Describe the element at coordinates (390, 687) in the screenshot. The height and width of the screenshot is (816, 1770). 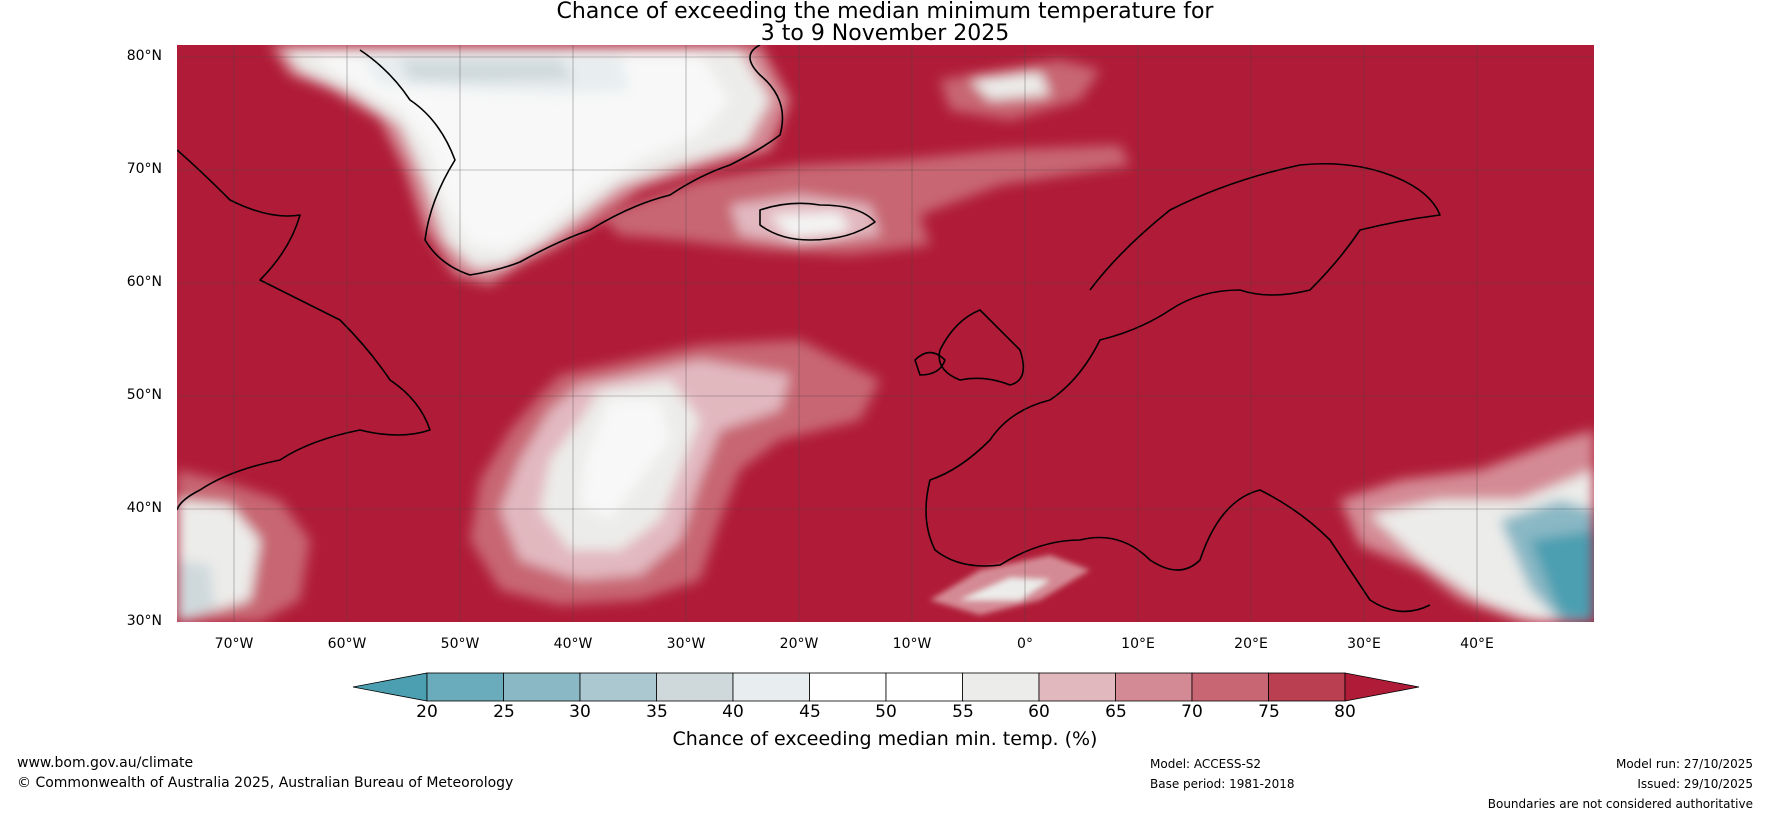
I see `colorbar-extension-low` at that location.